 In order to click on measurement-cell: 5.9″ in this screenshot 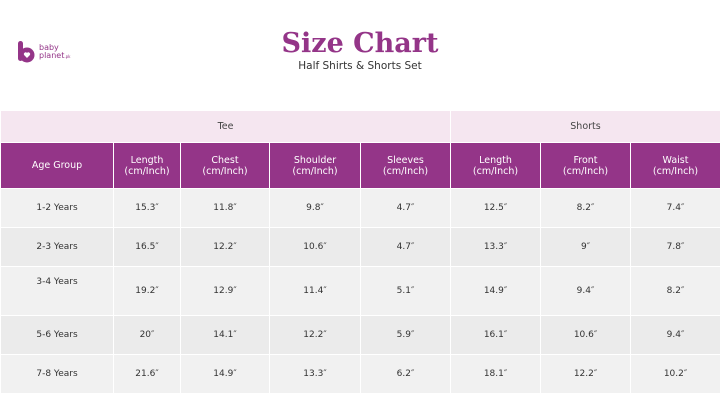, I will do `click(405, 335)`.